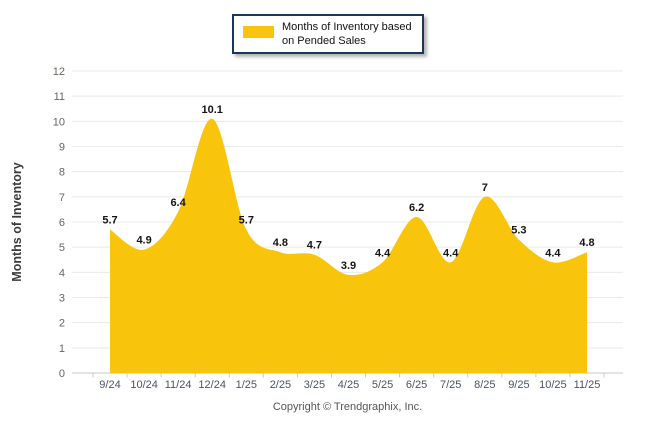 This screenshot has height=434, width=646. What do you see at coordinates (348, 385) in the screenshot?
I see `x-tick-label: 4/25` at bounding box center [348, 385].